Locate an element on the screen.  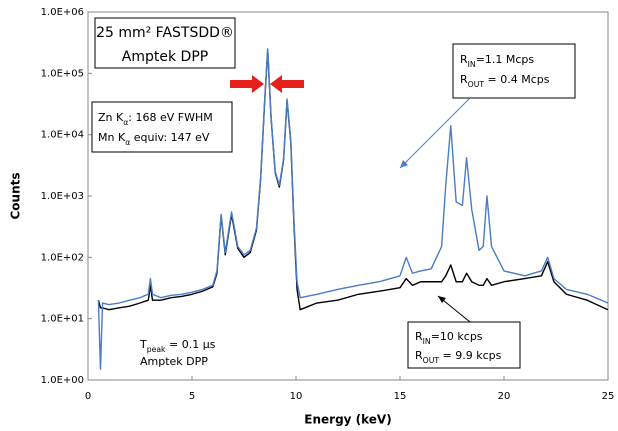
annotation-text: Zn Kα: 168 eV FWHM is located at coordinates (155, 119).